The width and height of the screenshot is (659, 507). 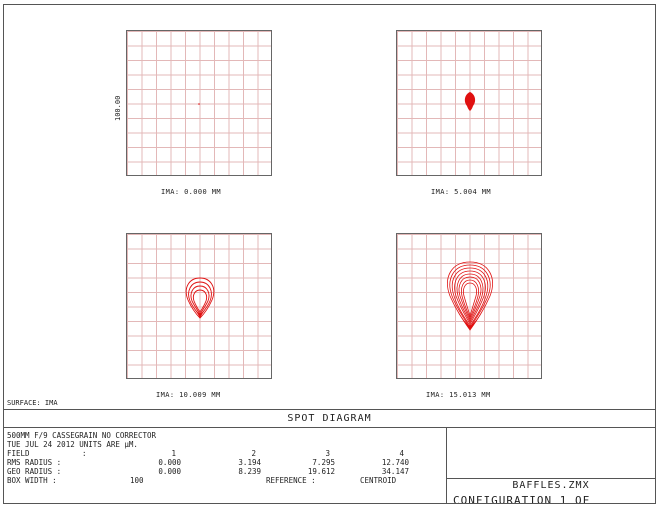 I want to click on field-caption-1: IMA: 0.000 MM, so click(x=191, y=192).